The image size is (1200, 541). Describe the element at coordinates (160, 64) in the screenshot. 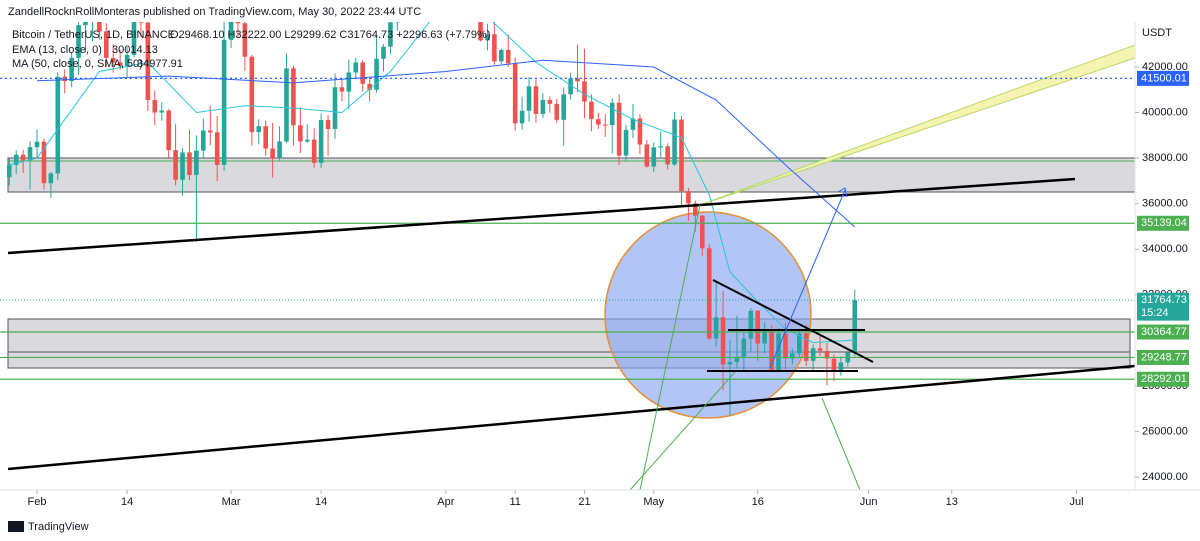

I see `ma-value: 34977.91` at that location.